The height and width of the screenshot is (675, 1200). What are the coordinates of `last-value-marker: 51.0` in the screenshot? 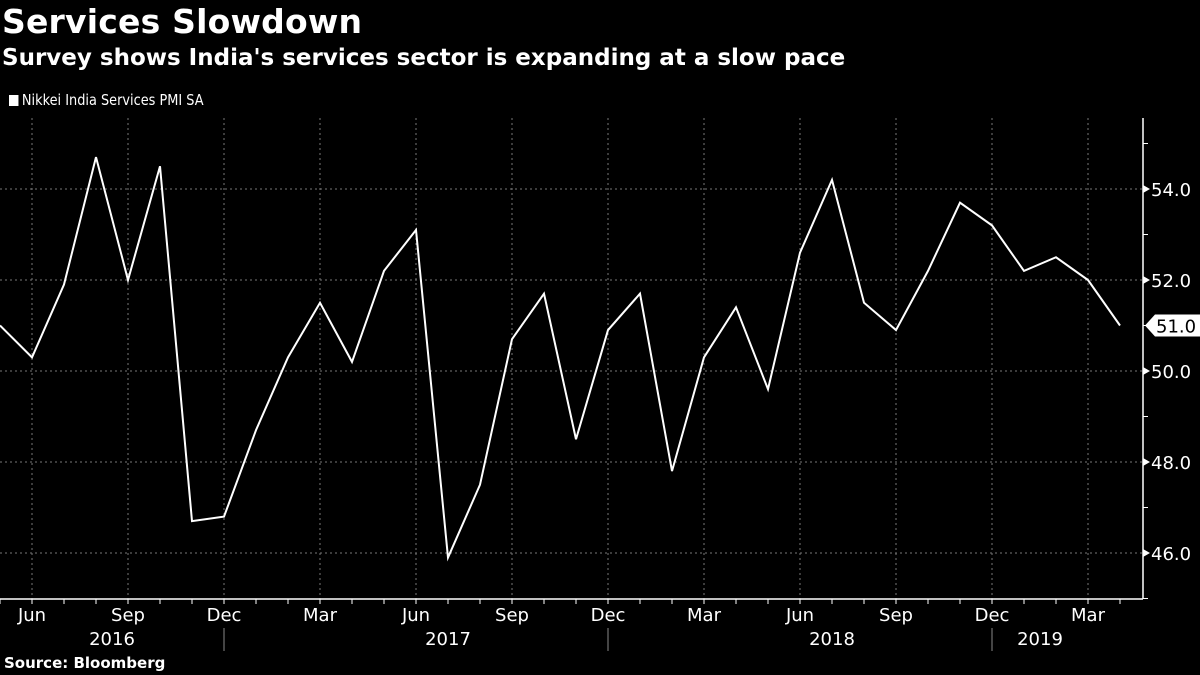 It's located at (1172, 326).